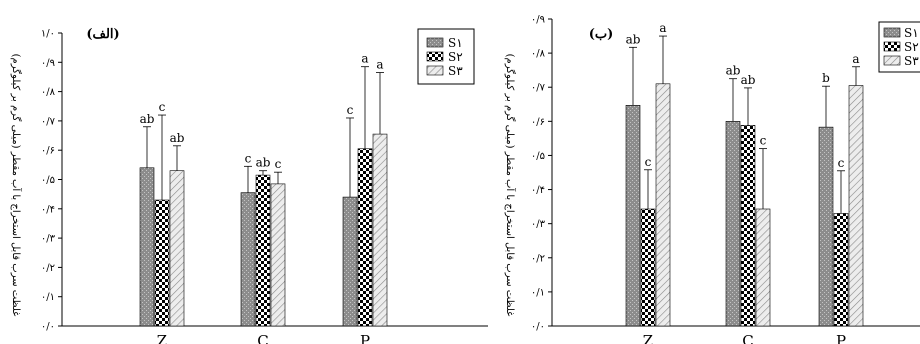  What do you see at coordinates (102, 34) in the screenshot?
I see `panel-label: (الف)` at bounding box center [102, 34].